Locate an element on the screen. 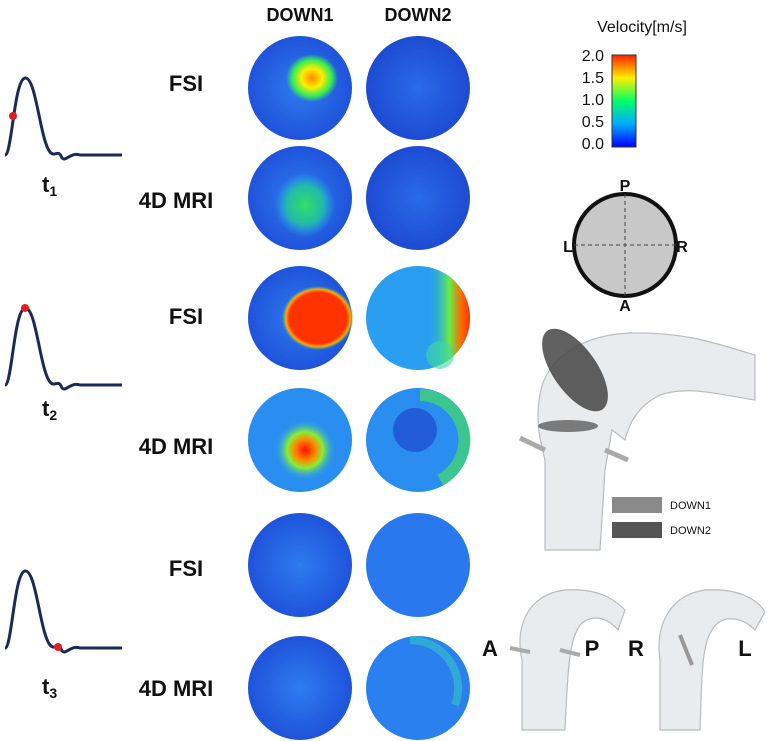 Image resolution: width=768 pixels, height=741 pixels. subscript: 1 is located at coordinates (53, 191).